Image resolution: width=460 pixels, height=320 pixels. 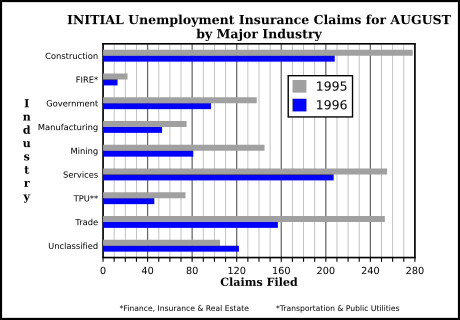 What do you see at coordinates (26, 151) in the screenshot?
I see `y-axis-title: Industry` at bounding box center [26, 151].